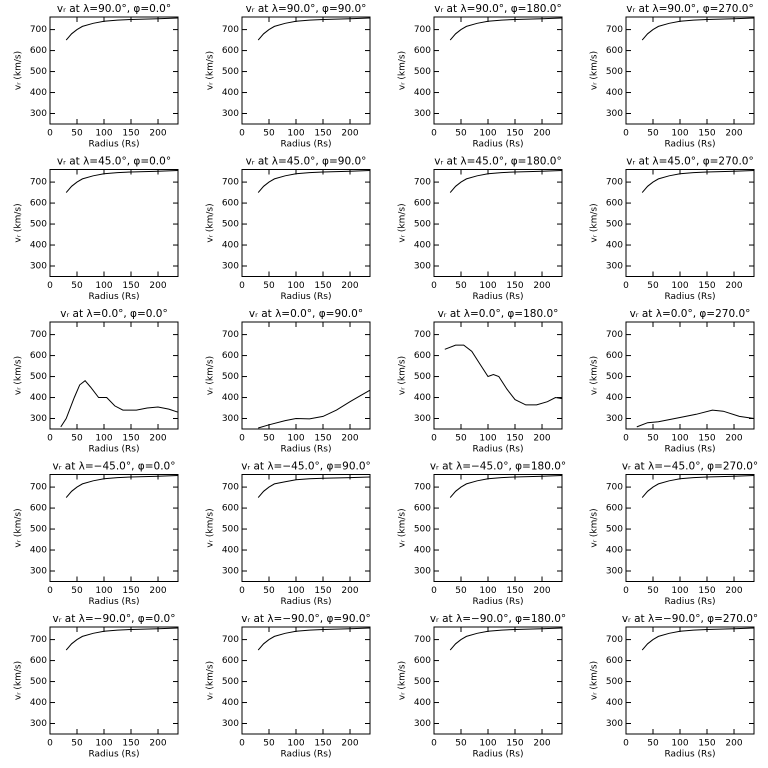 The height and width of the screenshot is (768, 768). Describe the element at coordinates (690, 9) in the screenshot. I see `chart-title: vᵣ at λ=90.0°, φ=270.0°` at that location.